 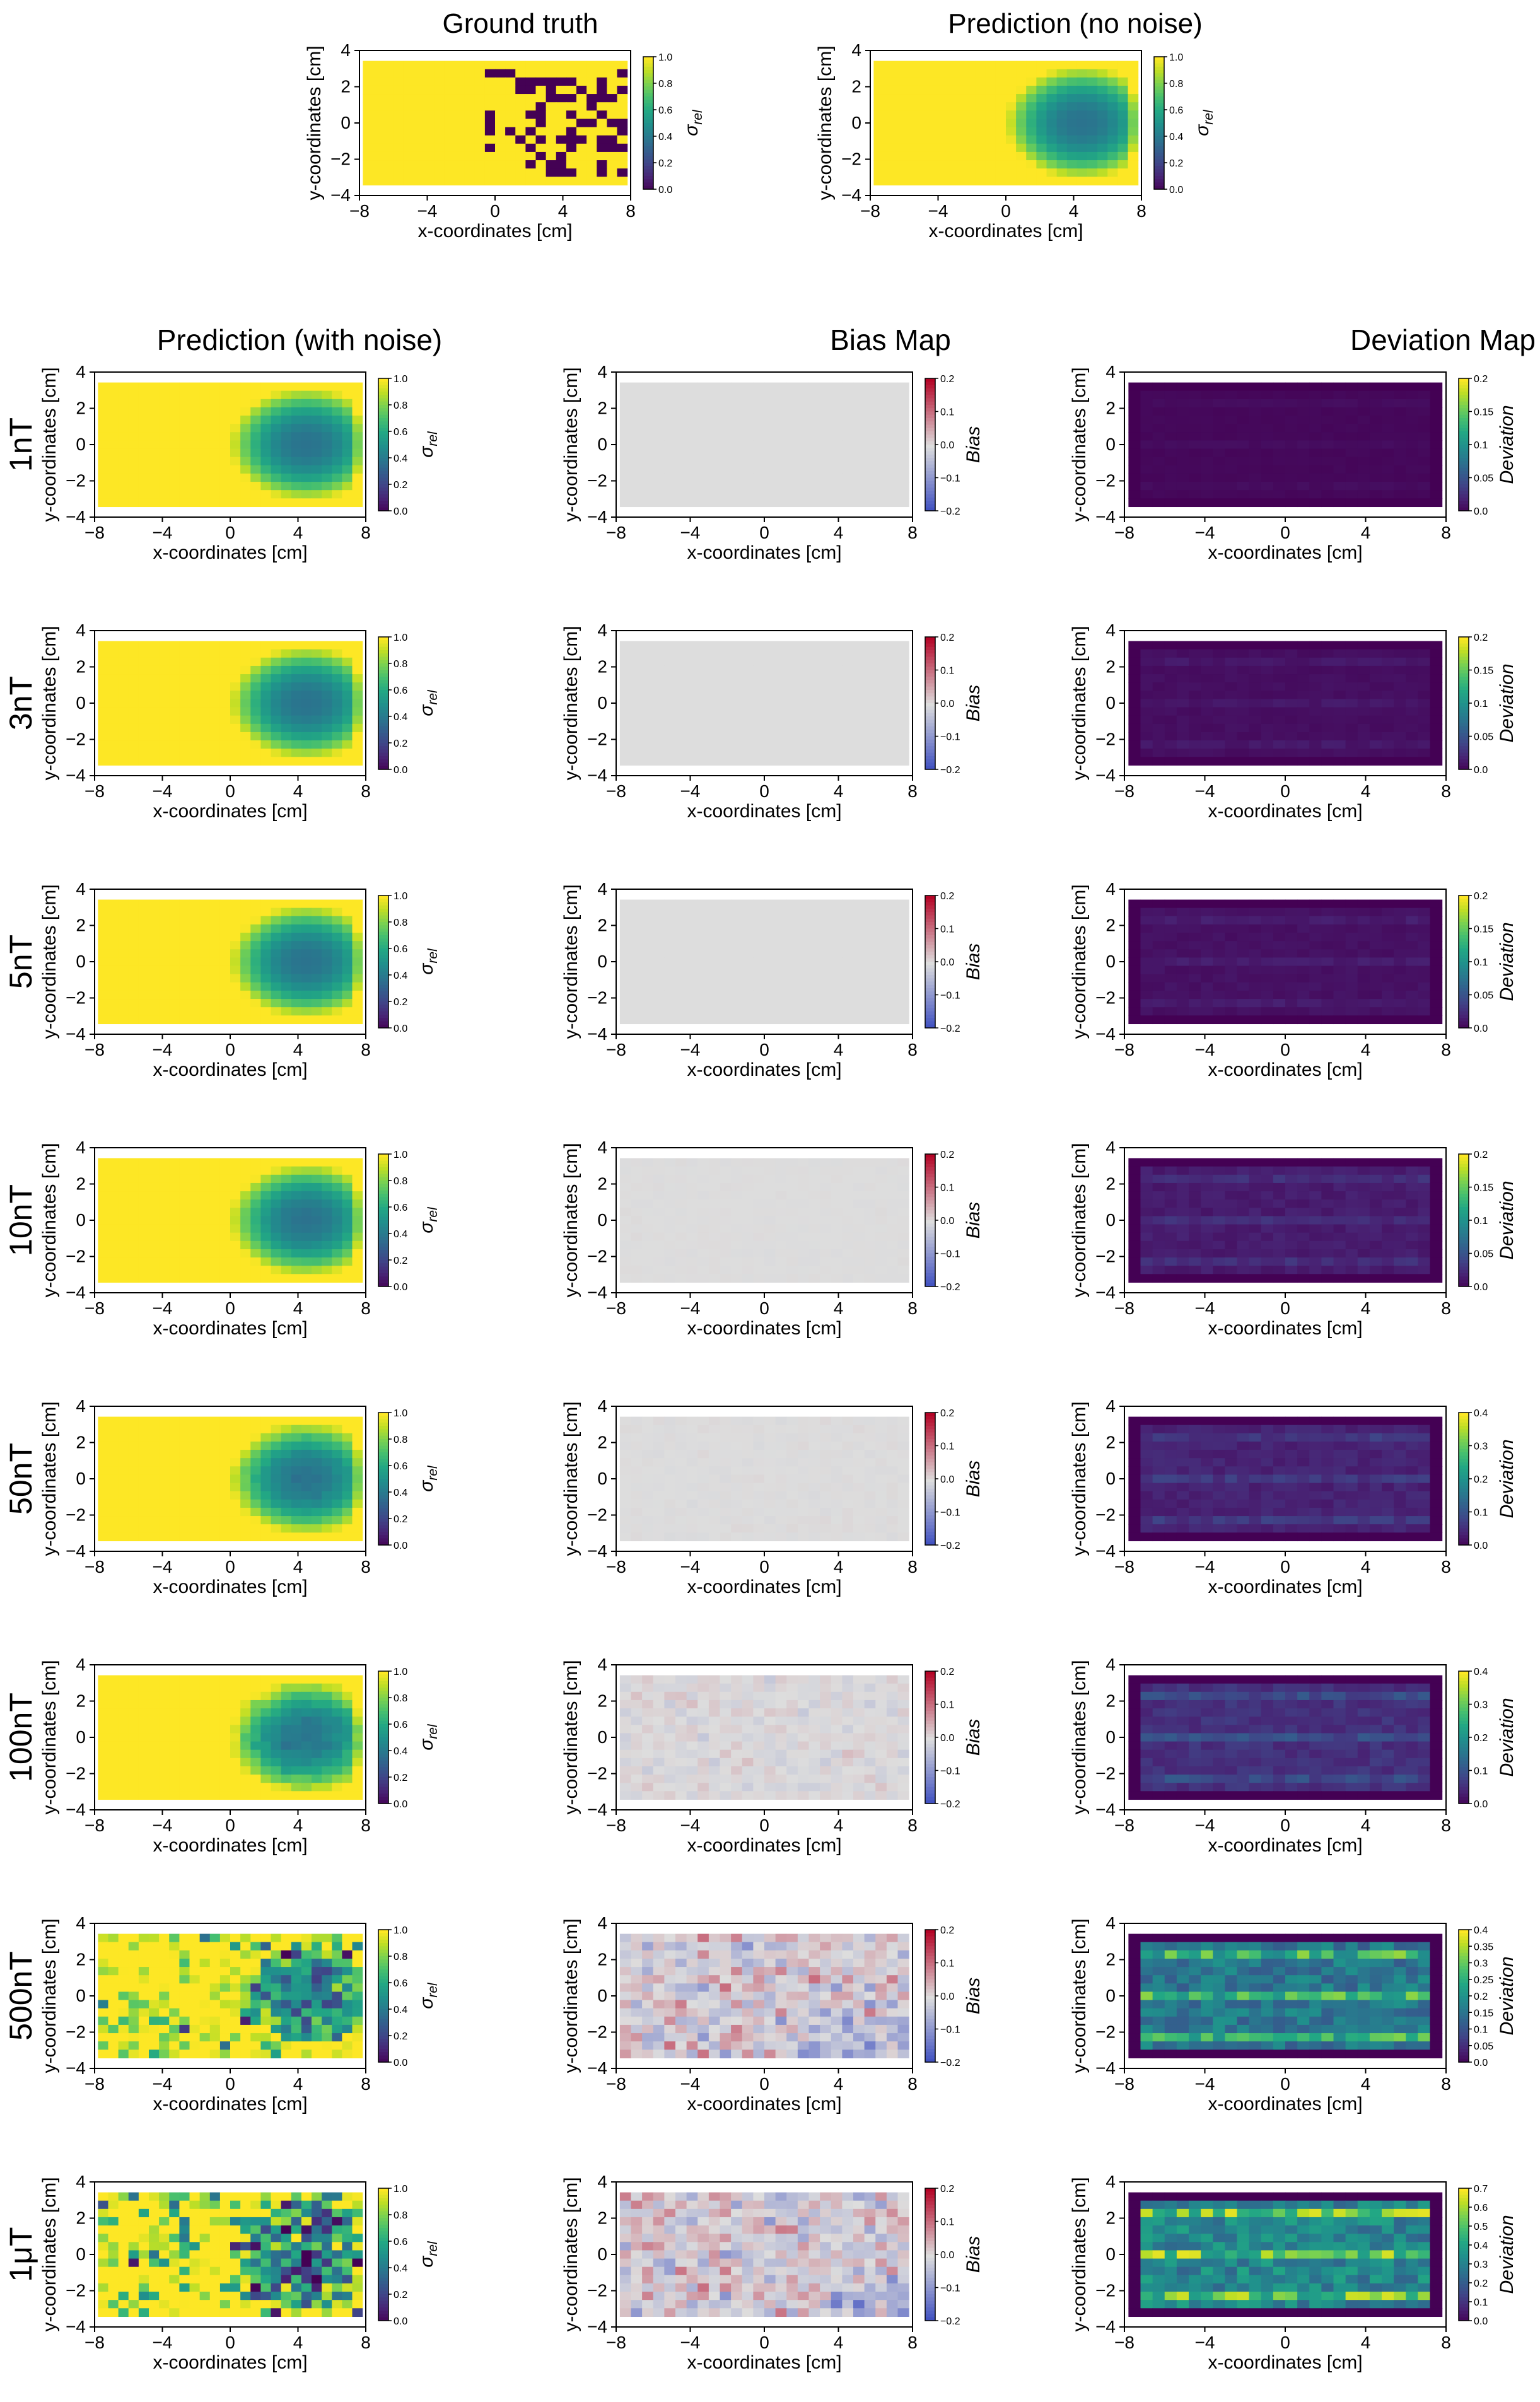 I want to click on y-tick-label: 4, so click(x=81, y=630).